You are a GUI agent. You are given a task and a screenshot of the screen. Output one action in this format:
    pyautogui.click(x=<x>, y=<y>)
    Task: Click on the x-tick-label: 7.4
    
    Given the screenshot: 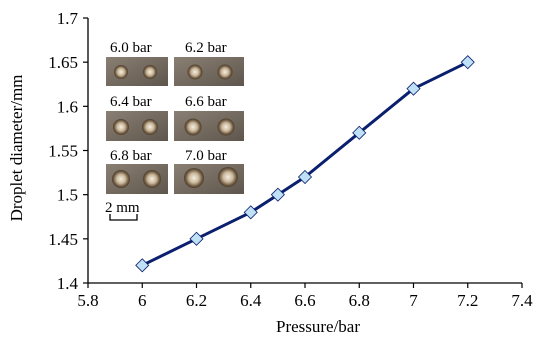 What is the action you would take?
    pyautogui.click(x=522, y=300)
    